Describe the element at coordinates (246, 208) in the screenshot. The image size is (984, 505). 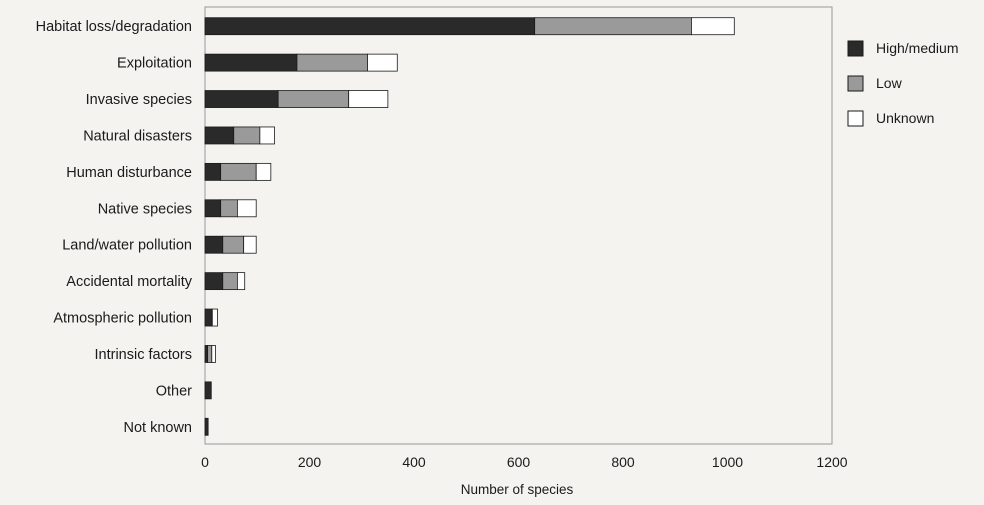
I see `bar-native-species-unknown` at that location.